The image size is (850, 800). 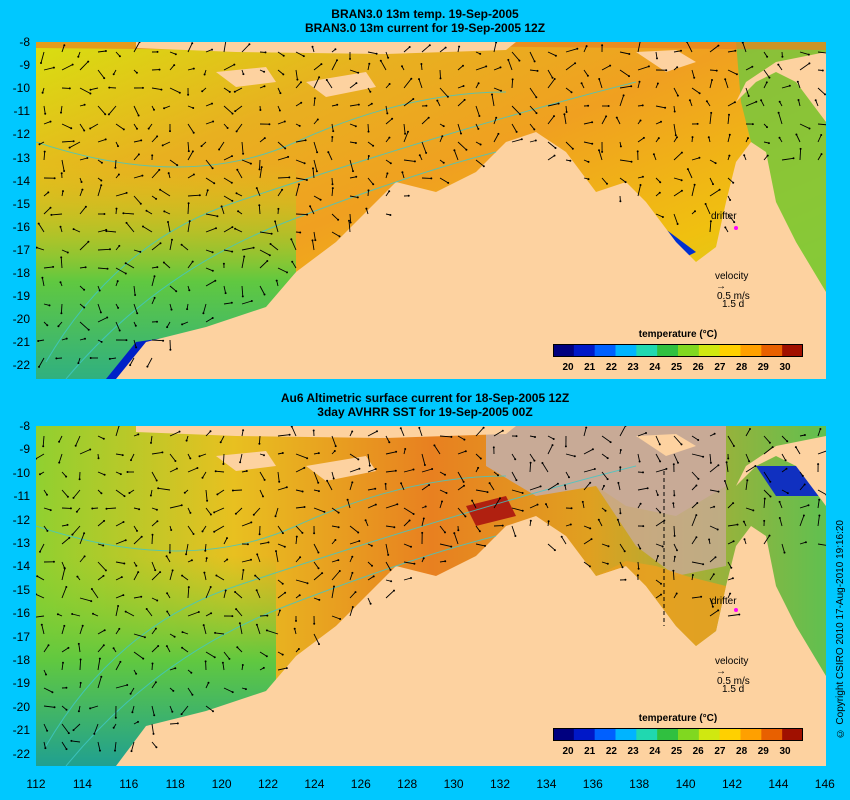 What do you see at coordinates (772, 734) in the screenshot?
I see `colorbar-swatch` at bounding box center [772, 734].